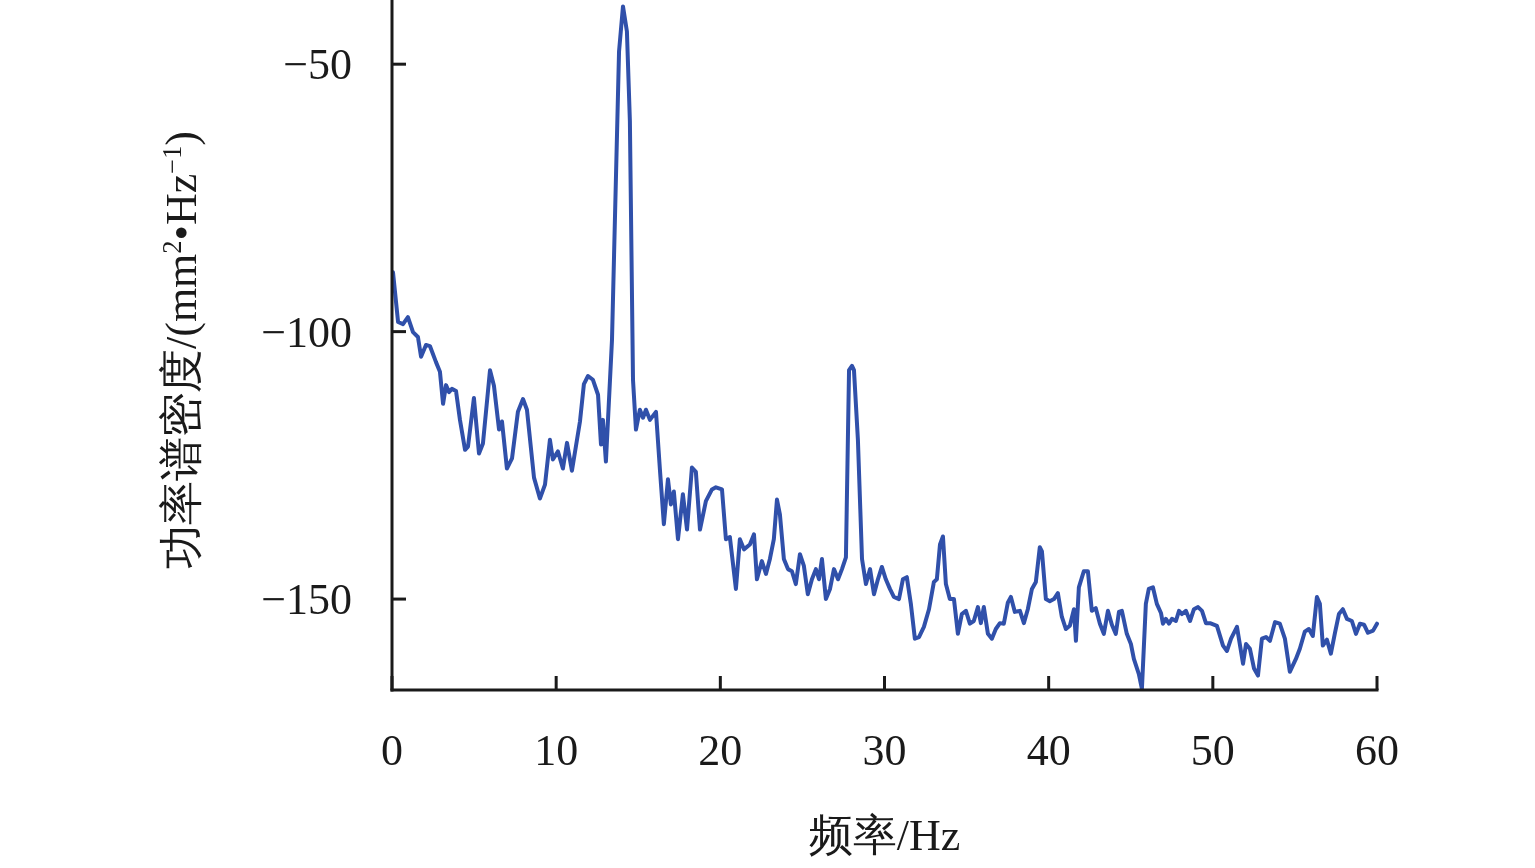 This screenshot has height=868, width=1535. I want to click on x-tick-label: 20, so click(720, 750).